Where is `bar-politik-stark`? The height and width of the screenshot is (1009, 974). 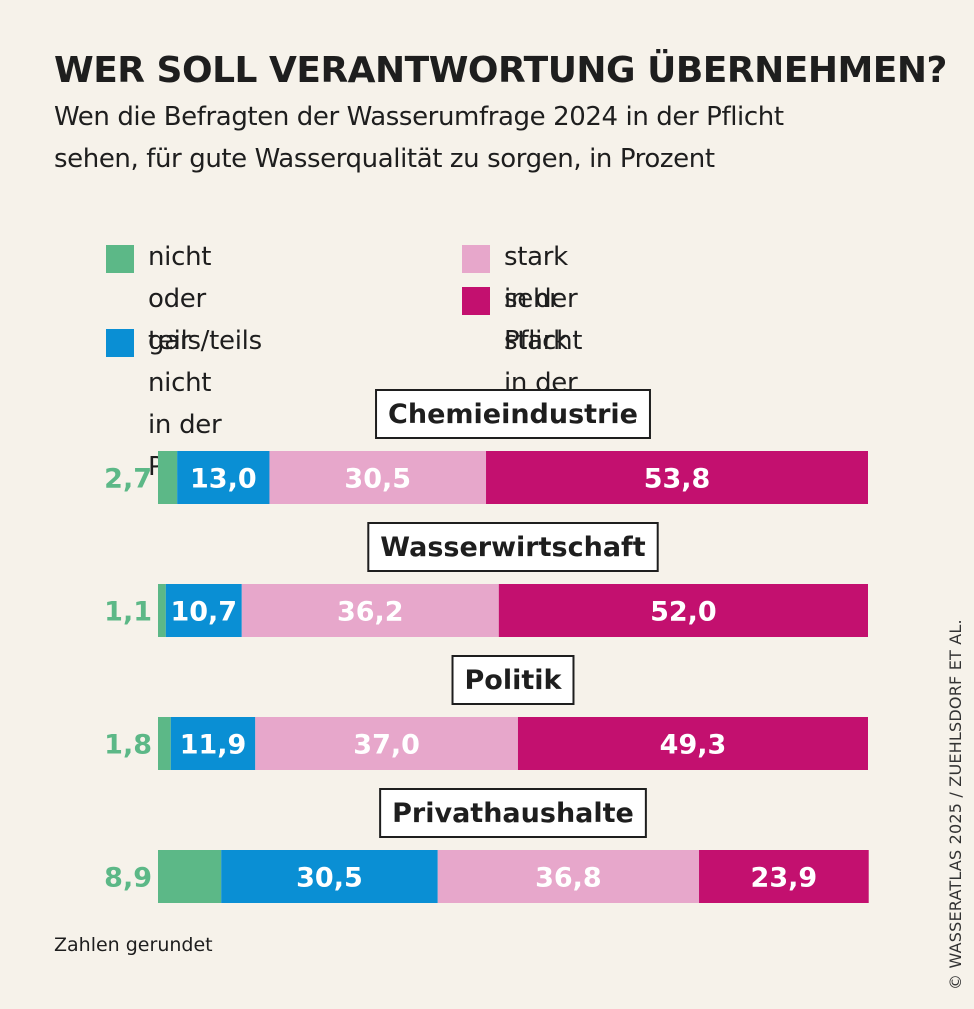
bar-politik-stark is located at coordinates (386, 743).